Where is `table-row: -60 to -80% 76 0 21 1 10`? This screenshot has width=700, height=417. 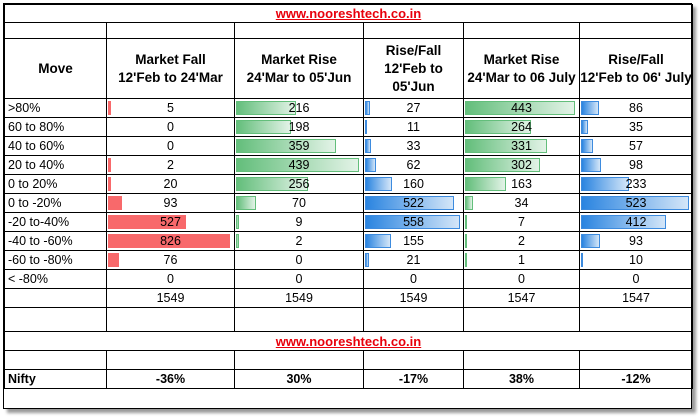 table-row: -60 to -80% 76 0 21 1 10 is located at coordinates (348, 260).